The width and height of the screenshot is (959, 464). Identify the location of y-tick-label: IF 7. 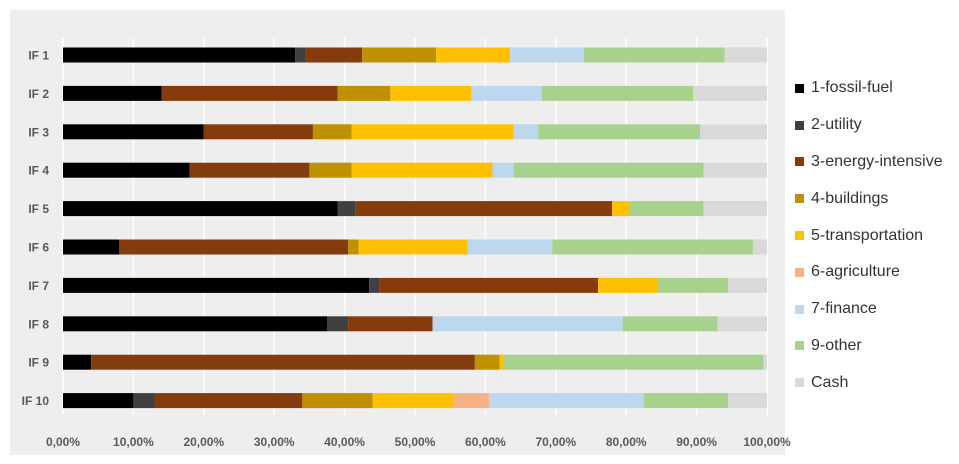
(38, 286).